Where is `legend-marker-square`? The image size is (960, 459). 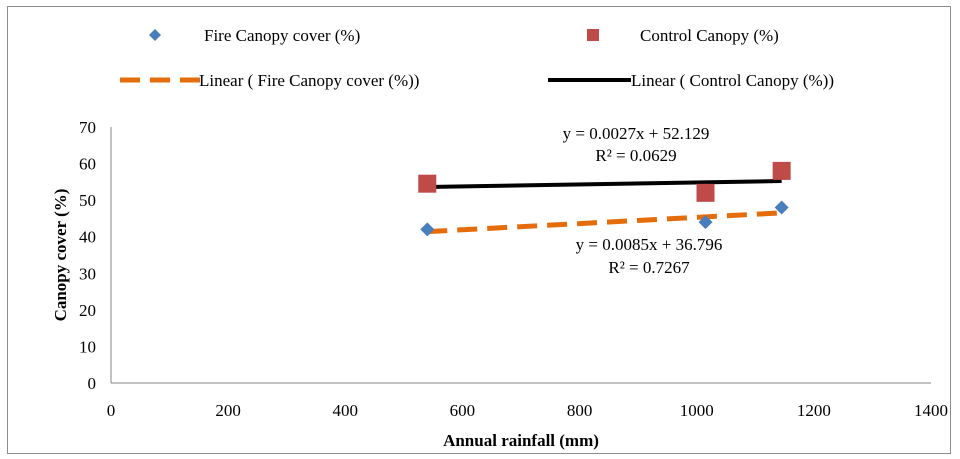
legend-marker-square is located at coordinates (593, 35).